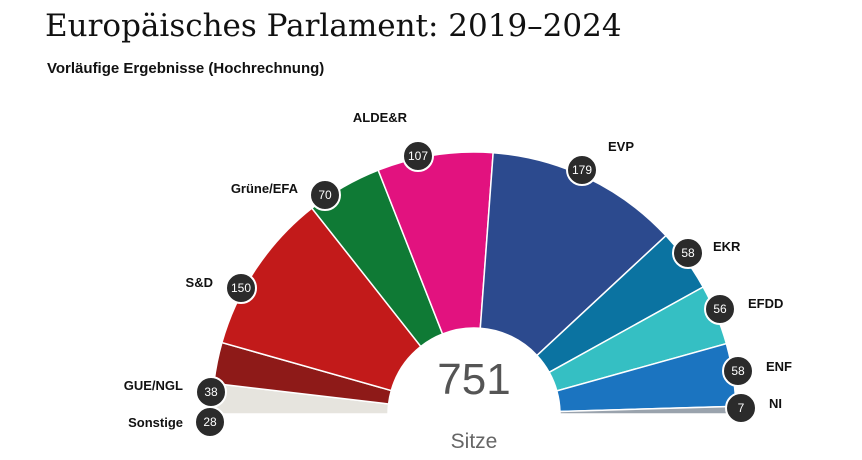 This screenshot has width=862, height=460. I want to click on seat-count-enf: 58, so click(738, 371).